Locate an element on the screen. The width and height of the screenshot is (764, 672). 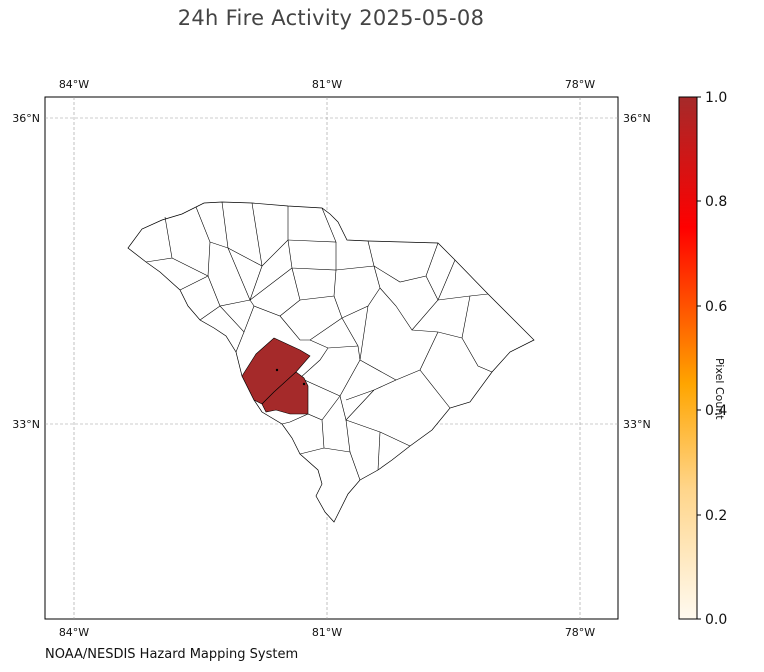
lon-label-bottom-81w: 81°W is located at coordinates (327, 632).